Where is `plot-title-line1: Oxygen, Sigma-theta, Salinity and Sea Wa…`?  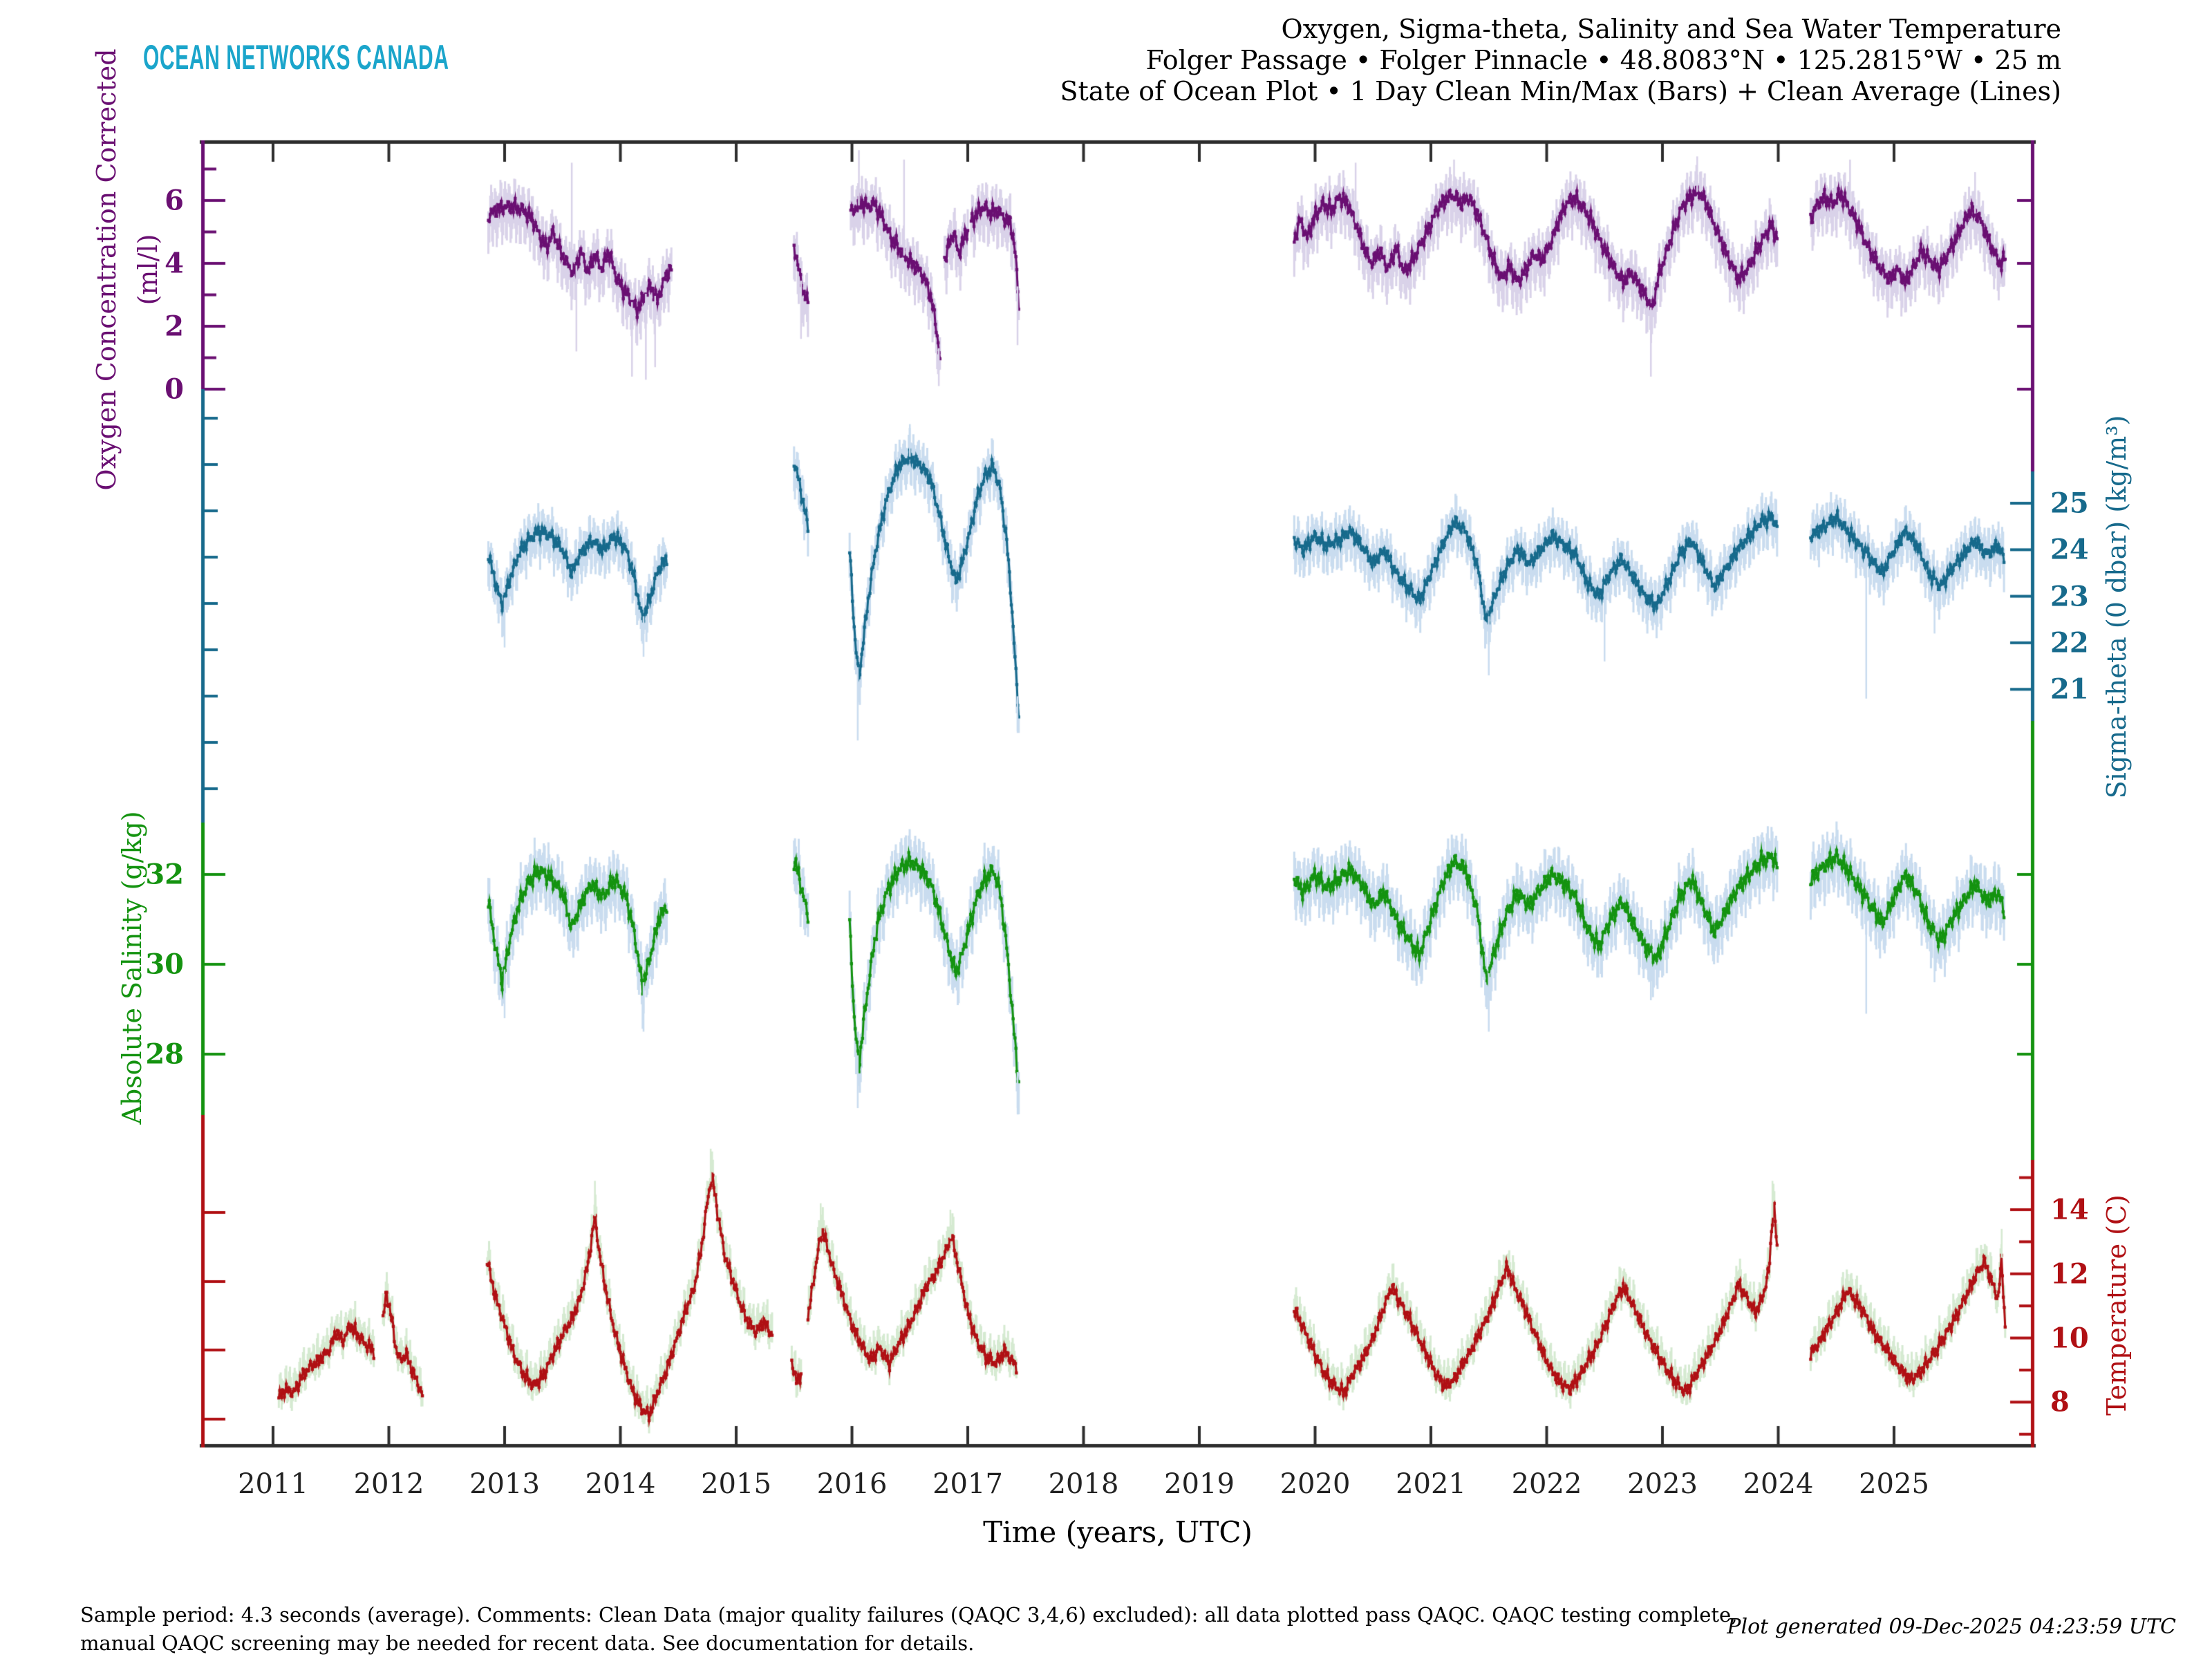 plot-title-line1: Oxygen, Sigma-theta, Salinity and Sea Wa… is located at coordinates (1671, 29).